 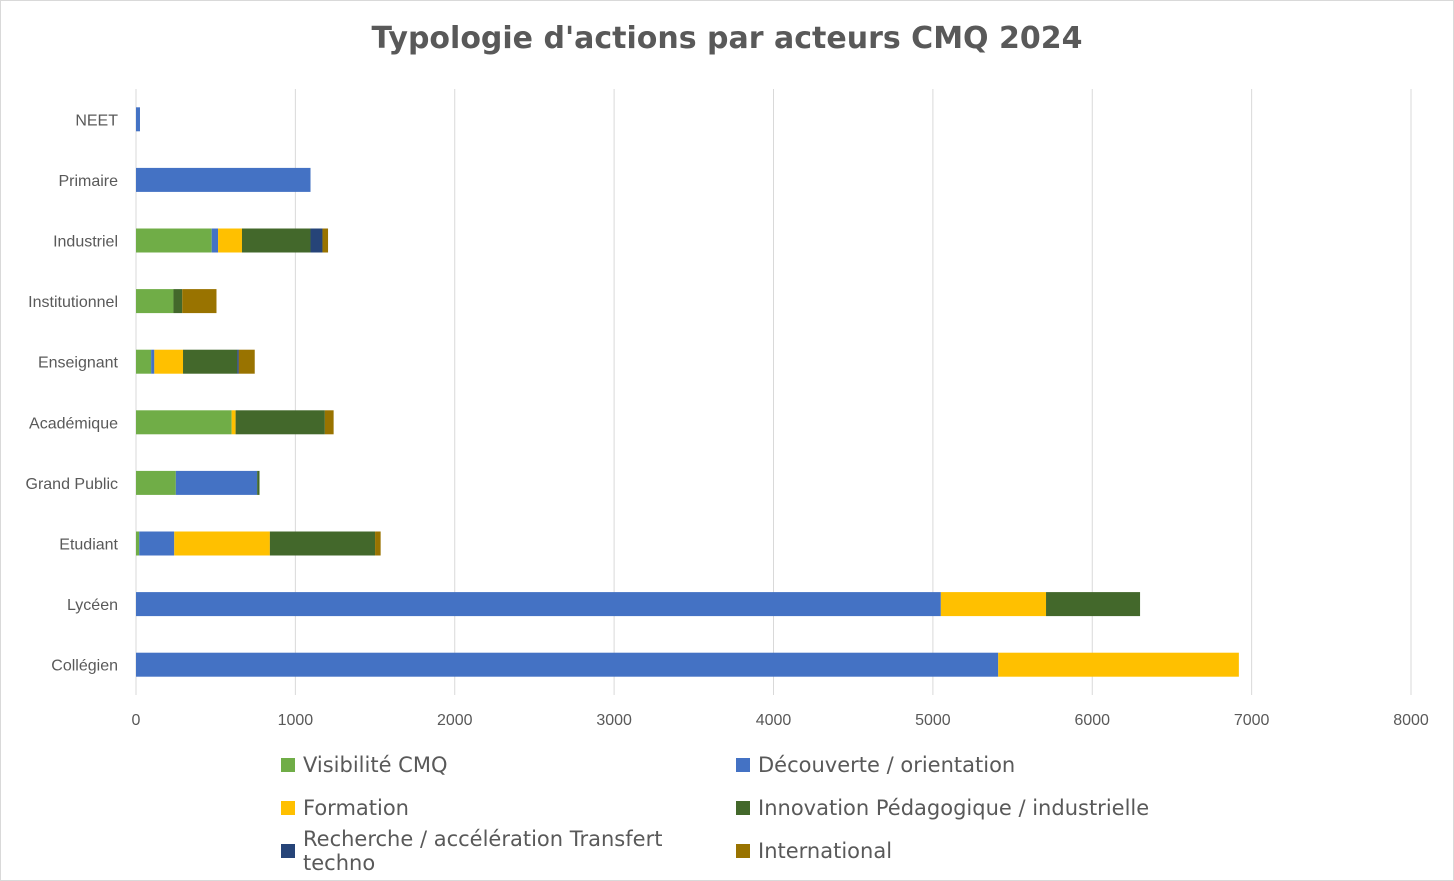 What do you see at coordinates (84, 666) in the screenshot?
I see `category-label: Collégien` at bounding box center [84, 666].